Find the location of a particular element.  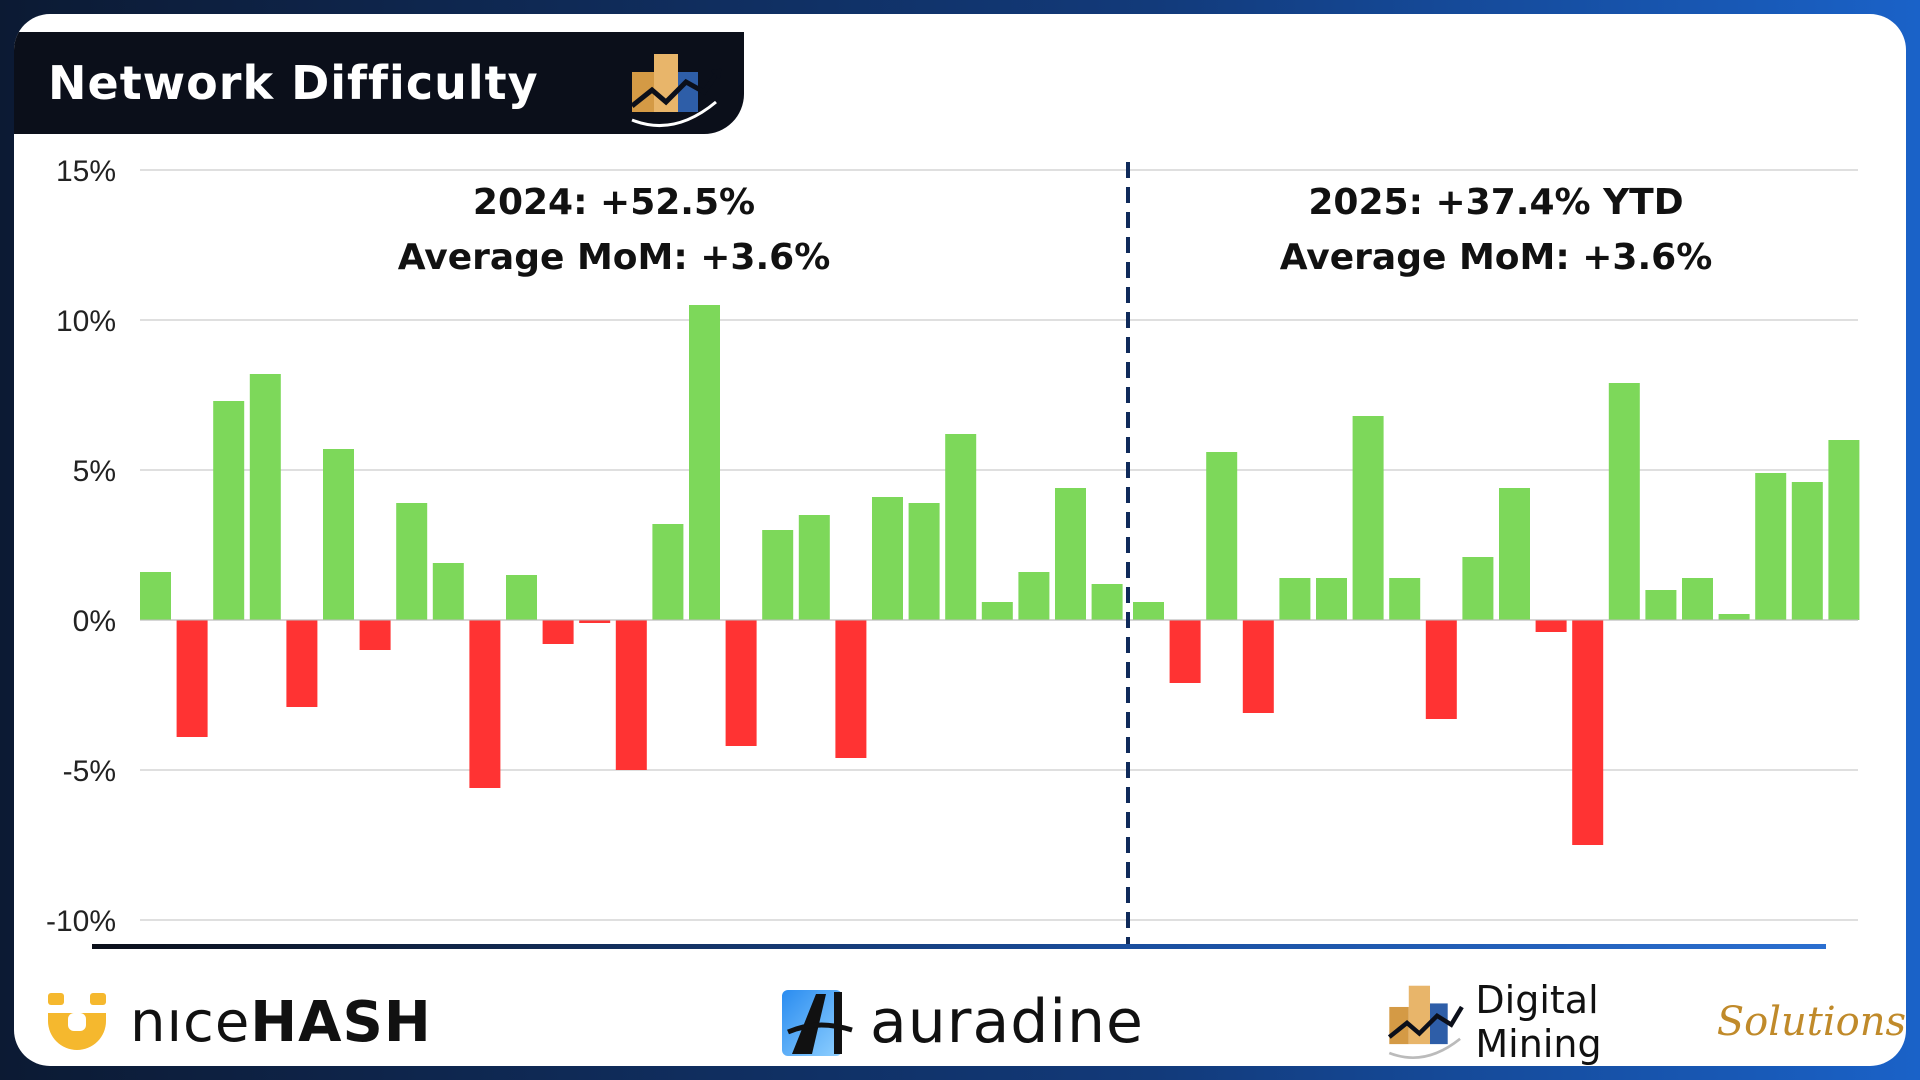

y-tick-label: -5% is located at coordinates (89, 771).